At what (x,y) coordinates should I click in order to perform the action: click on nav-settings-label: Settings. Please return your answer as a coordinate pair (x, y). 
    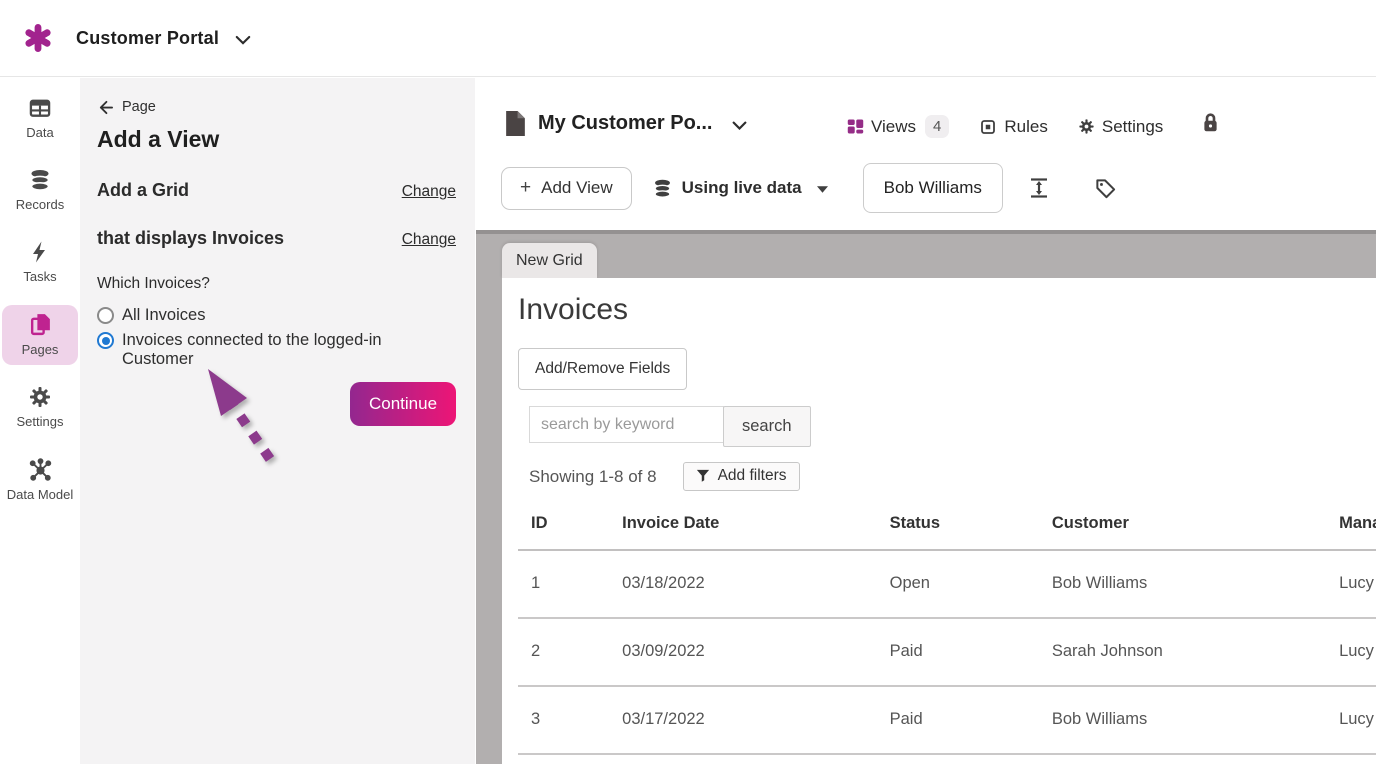
    Looking at the image, I should click on (1132, 126).